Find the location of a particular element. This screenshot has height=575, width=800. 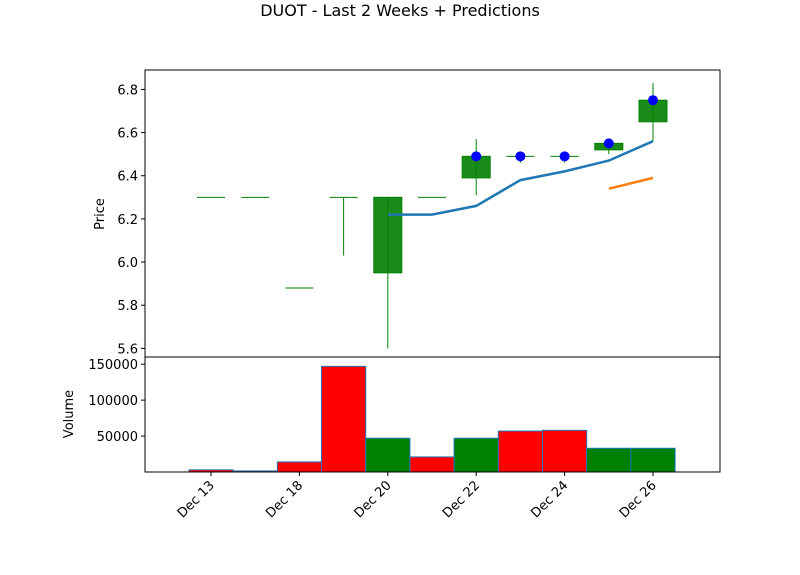

x-tick-label: Dec 24 is located at coordinates (549, 499).